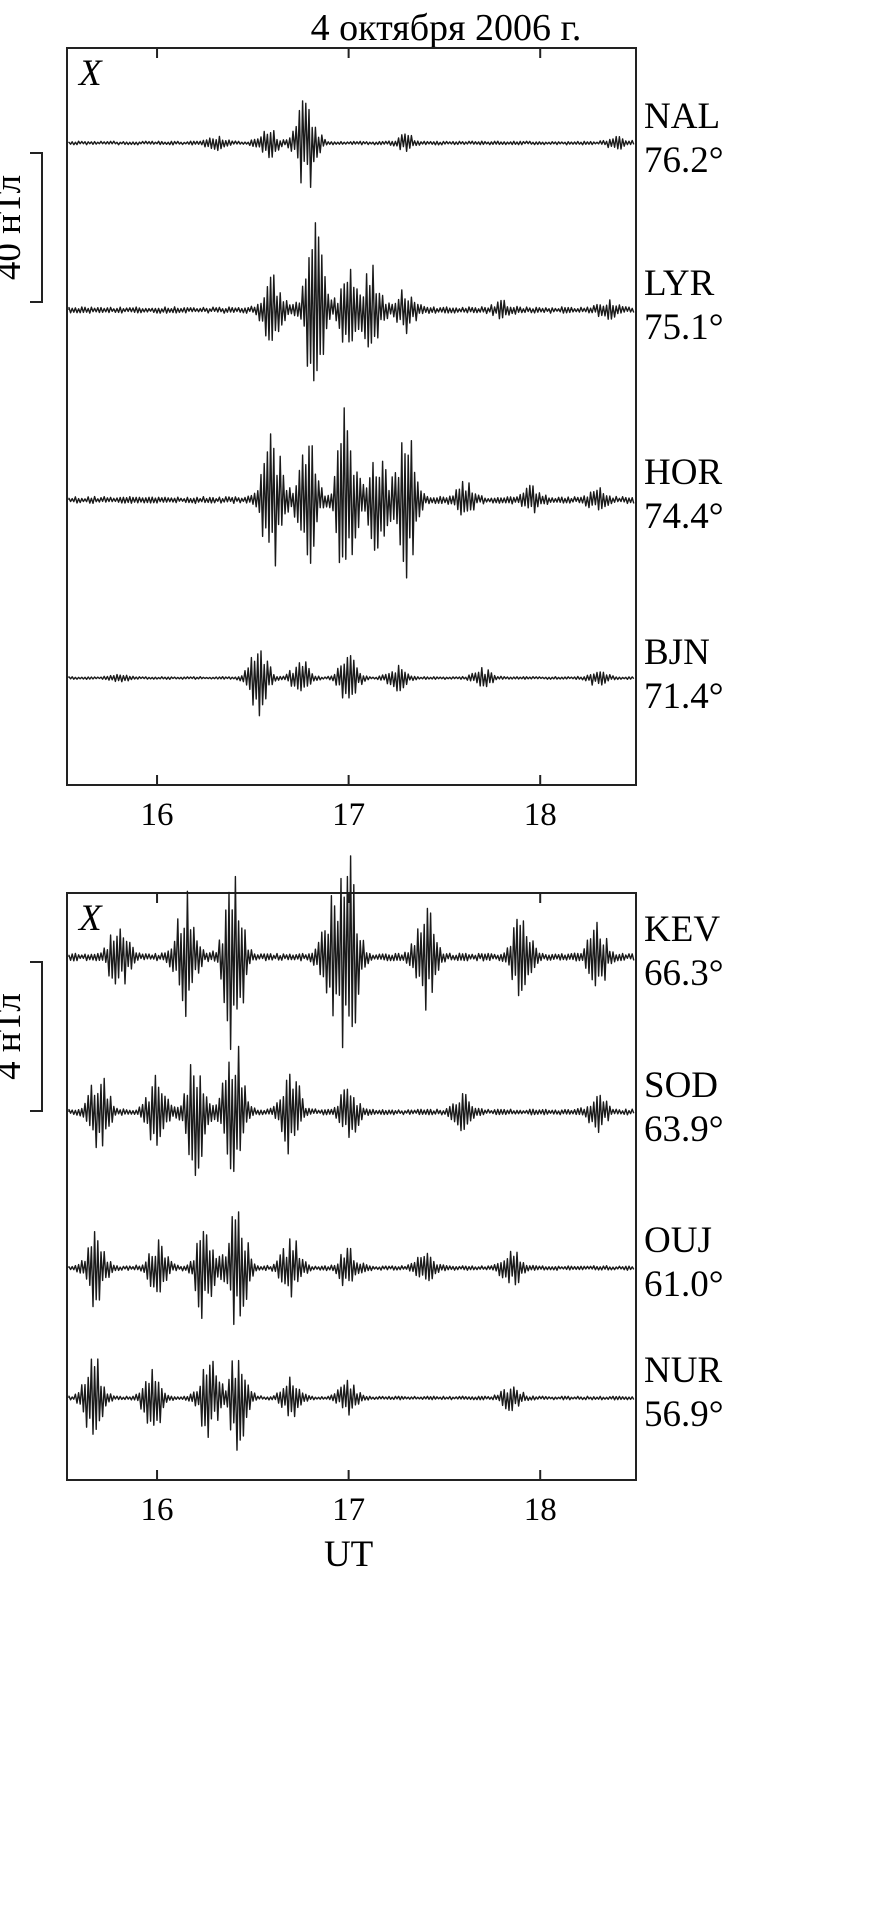  What do you see at coordinates (351, 683) in the screenshot?
I see `trace-bjn` at bounding box center [351, 683].